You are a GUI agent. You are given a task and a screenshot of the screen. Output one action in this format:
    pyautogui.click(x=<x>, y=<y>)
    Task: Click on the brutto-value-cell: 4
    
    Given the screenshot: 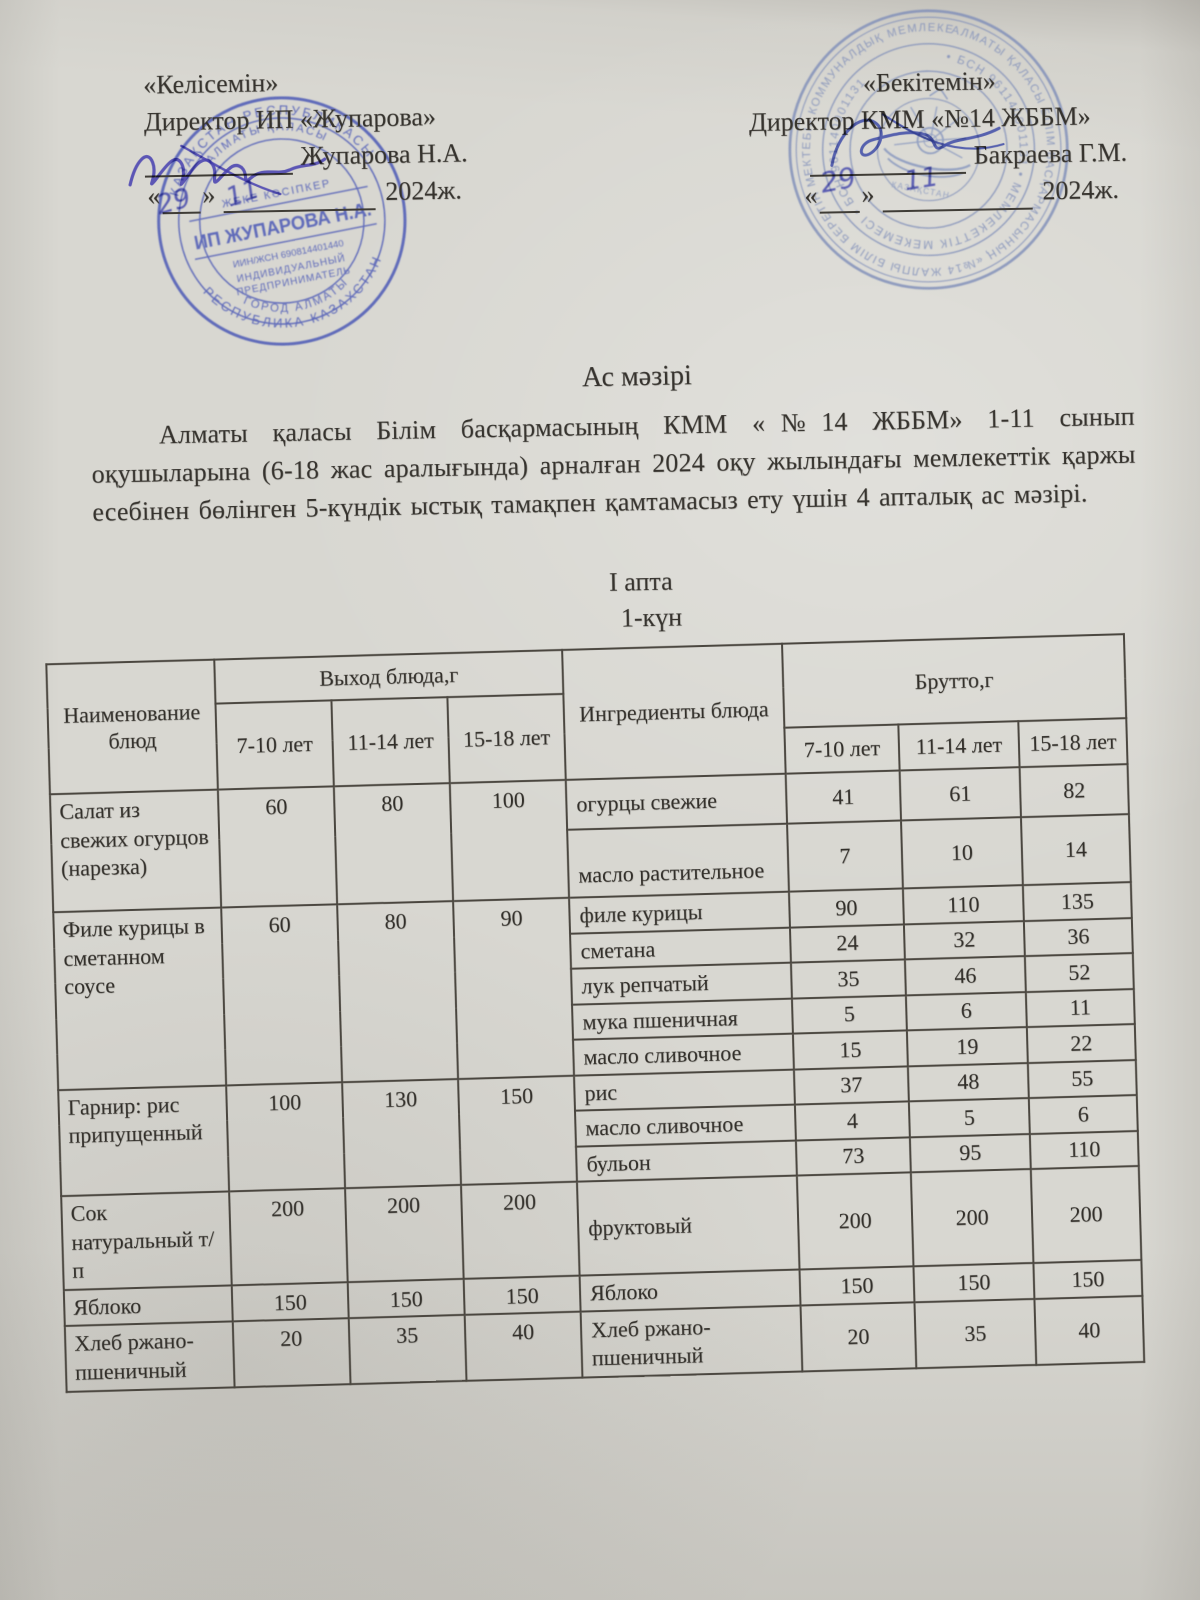 What is the action you would take?
    pyautogui.click(x=852, y=1121)
    